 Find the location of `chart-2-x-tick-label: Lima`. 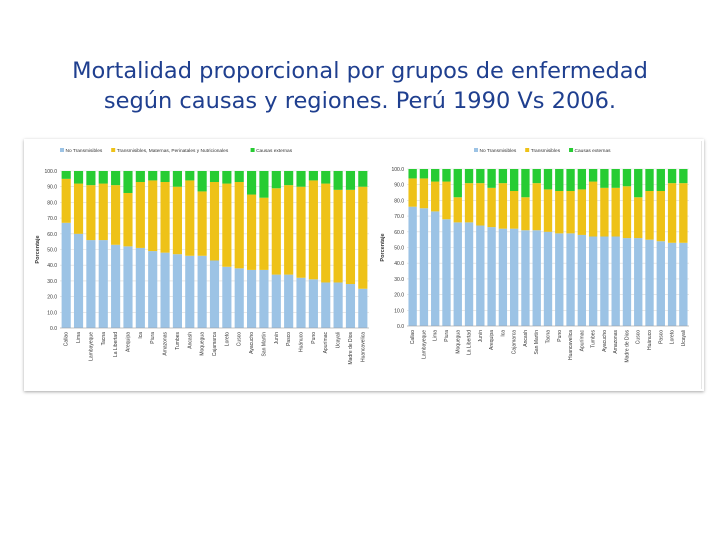

chart-2-x-tick-label: Lima is located at coordinates (436, 335).